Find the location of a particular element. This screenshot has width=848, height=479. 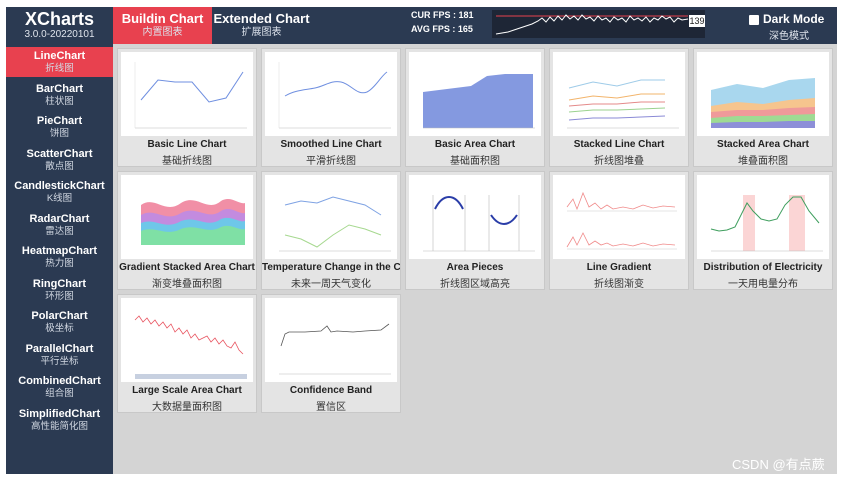

sidebar-item-label: ParallelChart is located at coordinates (59, 349).